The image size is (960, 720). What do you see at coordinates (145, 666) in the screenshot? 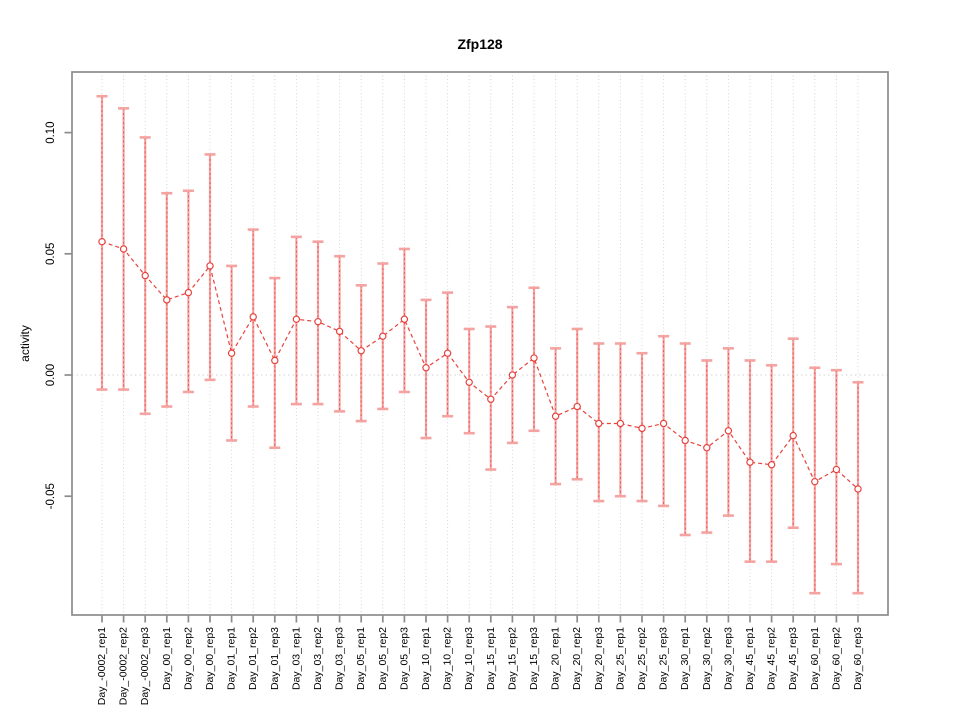
I see `x-tick-label: Day_-0002_rep3` at bounding box center [145, 666].